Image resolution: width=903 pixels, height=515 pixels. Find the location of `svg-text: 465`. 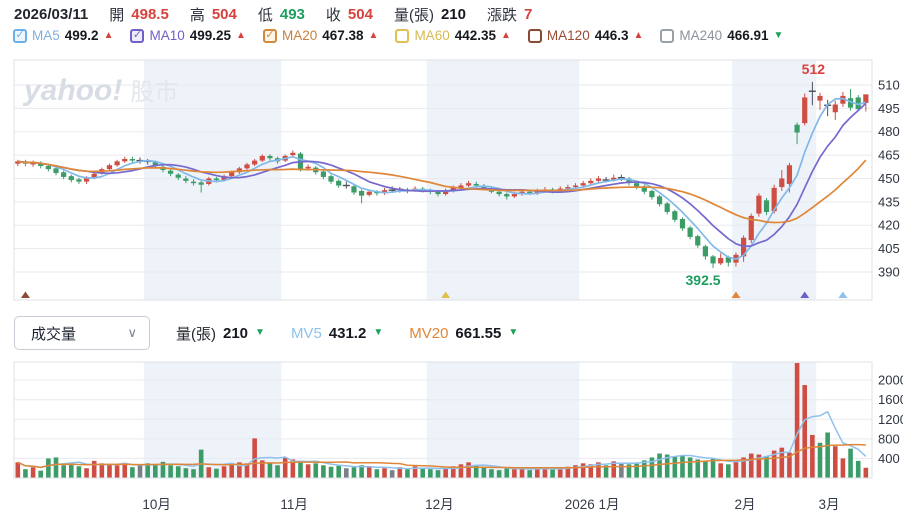

svg-text: 465 is located at coordinates (889, 155).